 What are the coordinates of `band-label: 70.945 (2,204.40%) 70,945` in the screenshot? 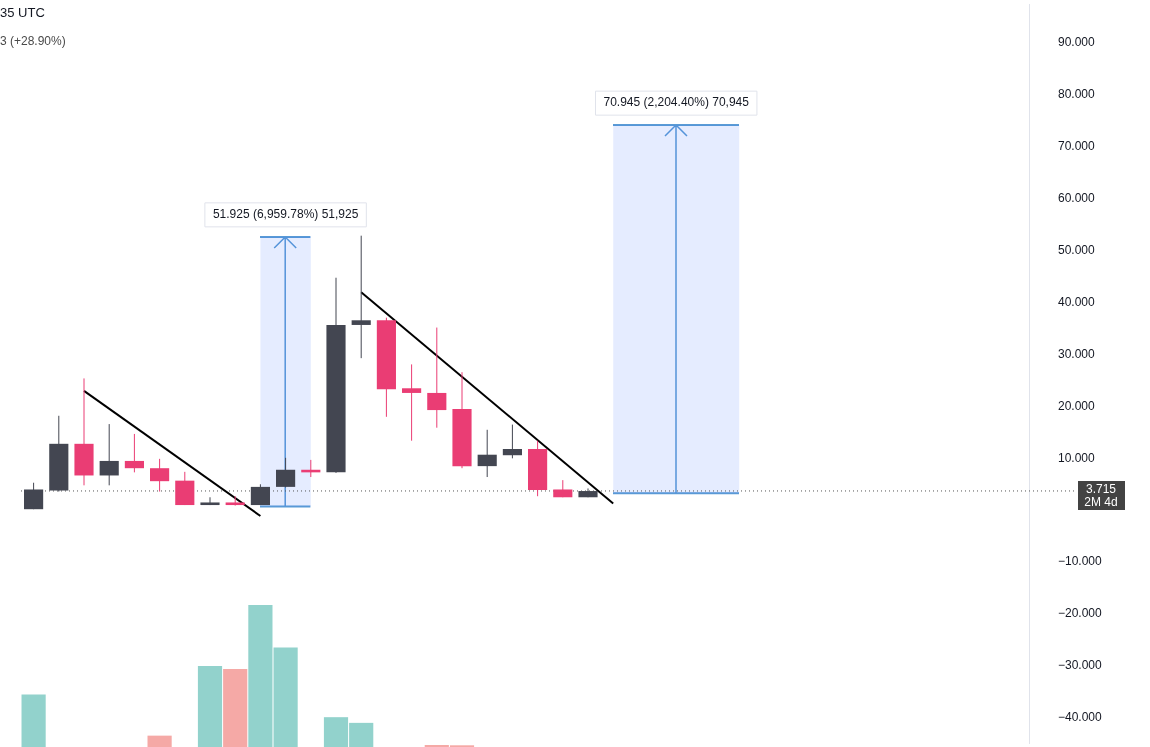 It's located at (676, 102).